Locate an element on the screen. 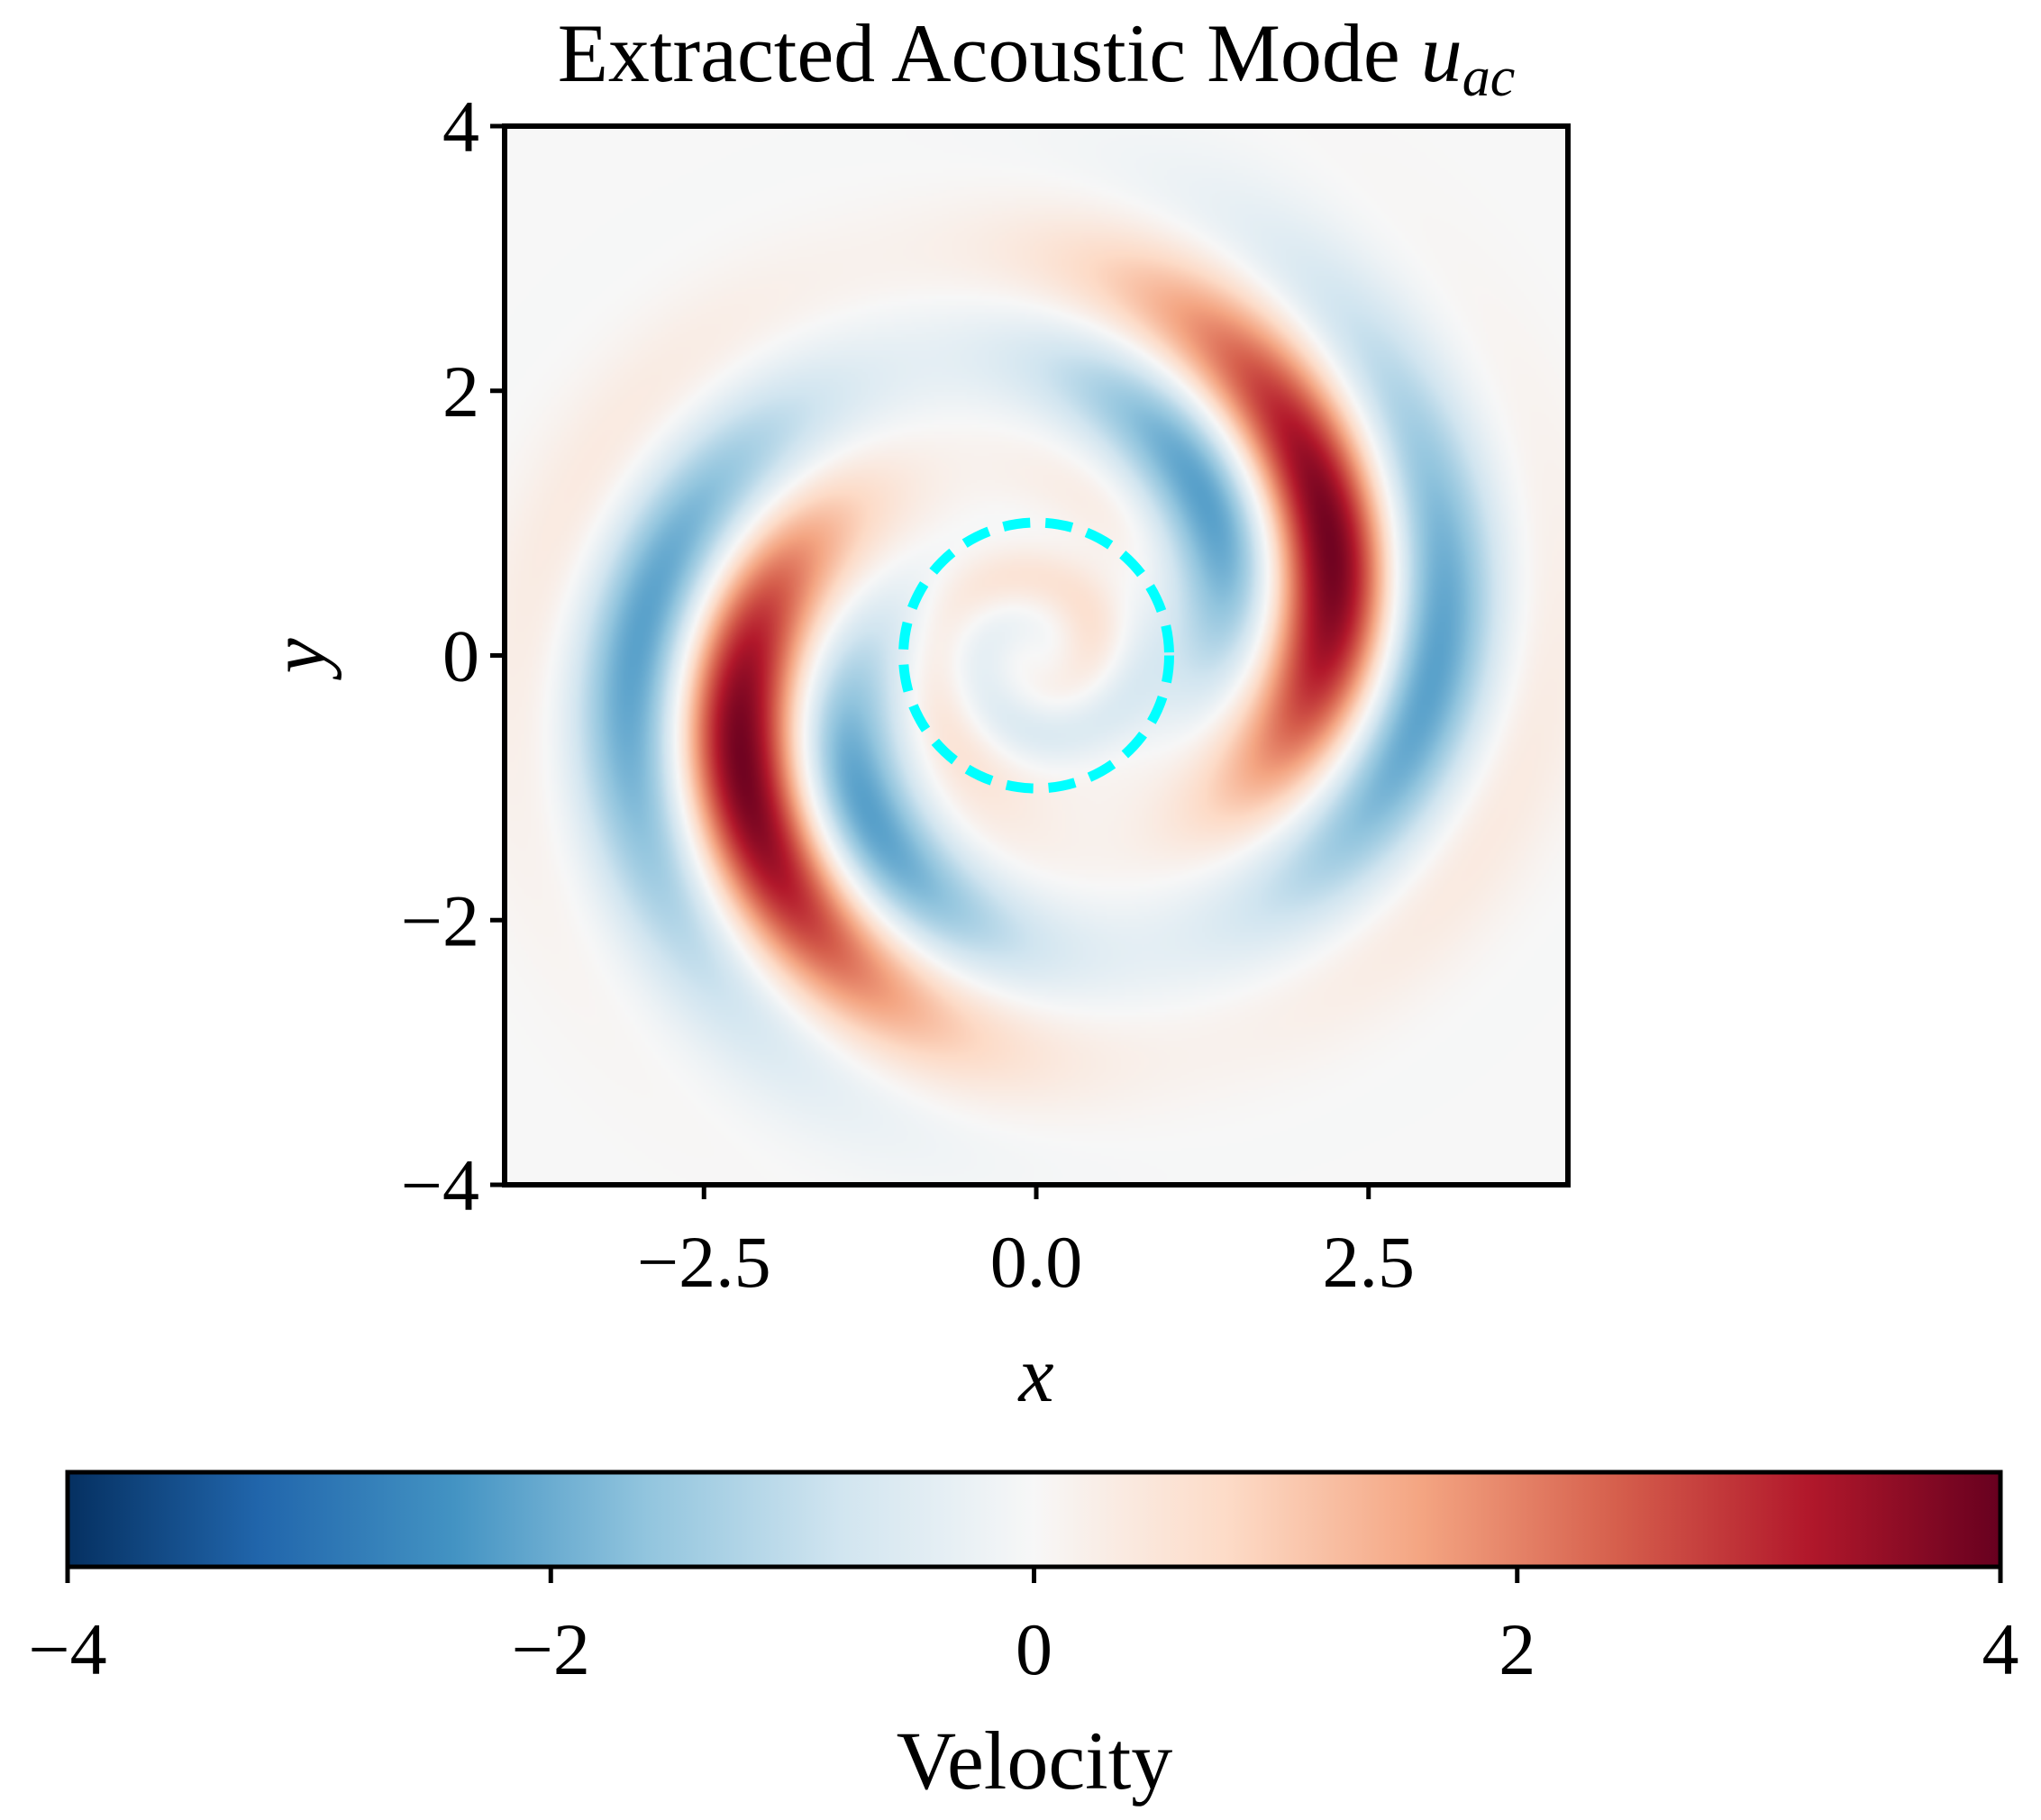 The height and width of the screenshot is (1820, 2041). colorbar-tick-label: 2 is located at coordinates (1517, 1649).